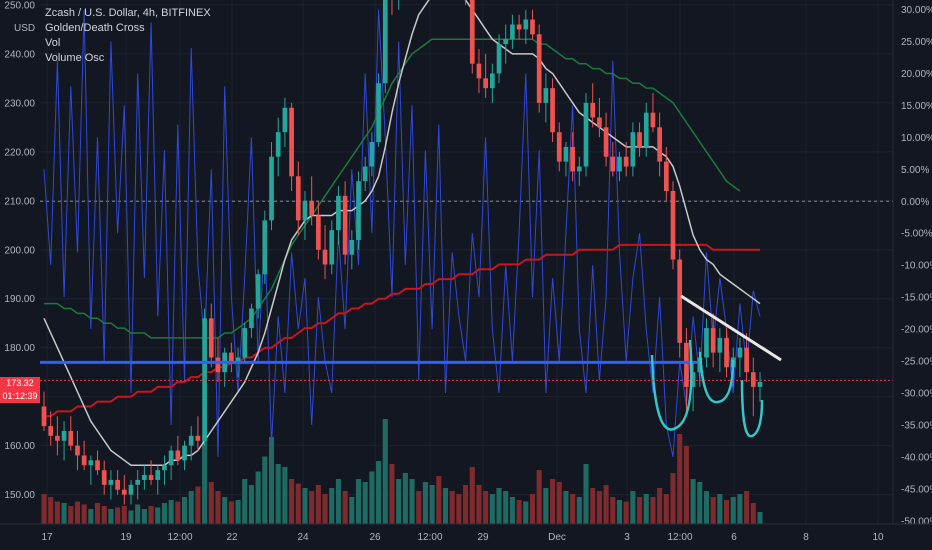 The image size is (932, 550). I want to click on price-tick-label: 160.00, so click(19, 446).